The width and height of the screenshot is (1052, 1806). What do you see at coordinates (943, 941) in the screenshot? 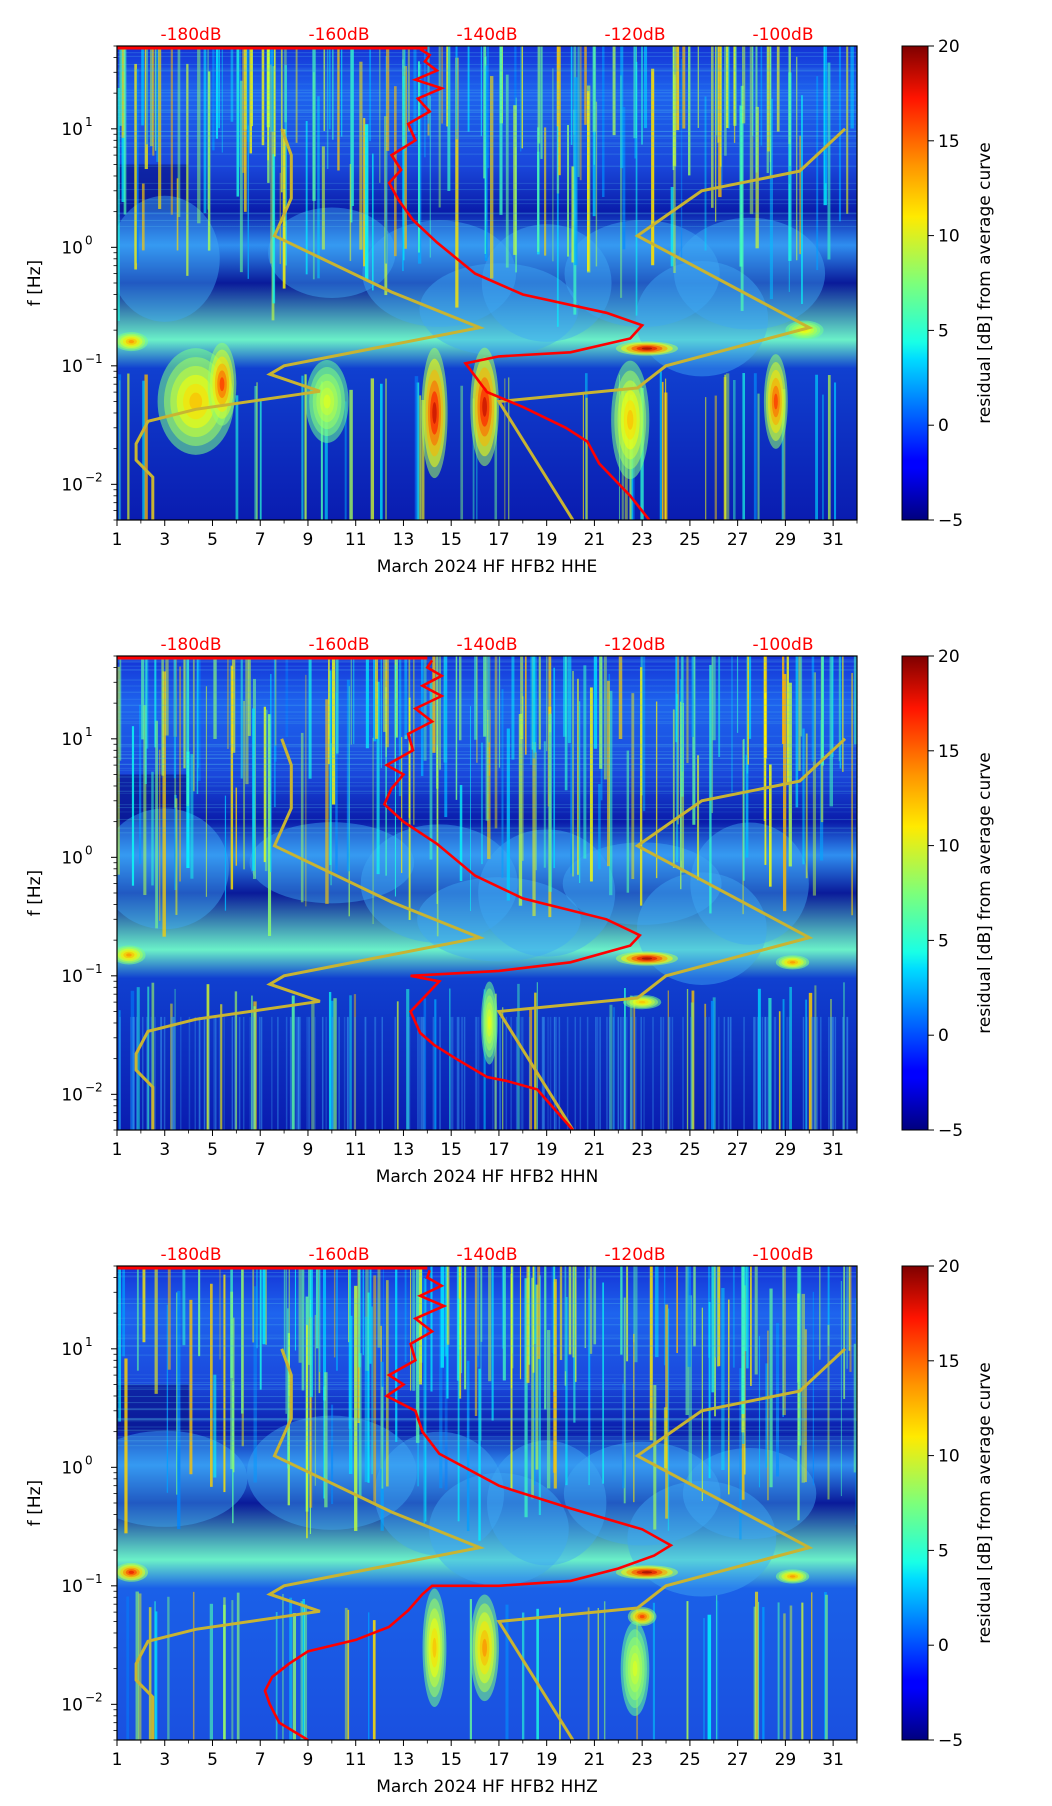
I see `colorbar-tick-label: 5` at bounding box center [943, 941].